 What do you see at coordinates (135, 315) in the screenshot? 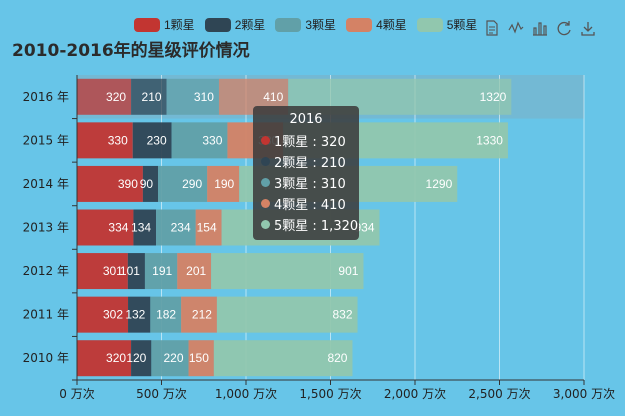
I see `bar-value-label: 132` at bounding box center [135, 315].